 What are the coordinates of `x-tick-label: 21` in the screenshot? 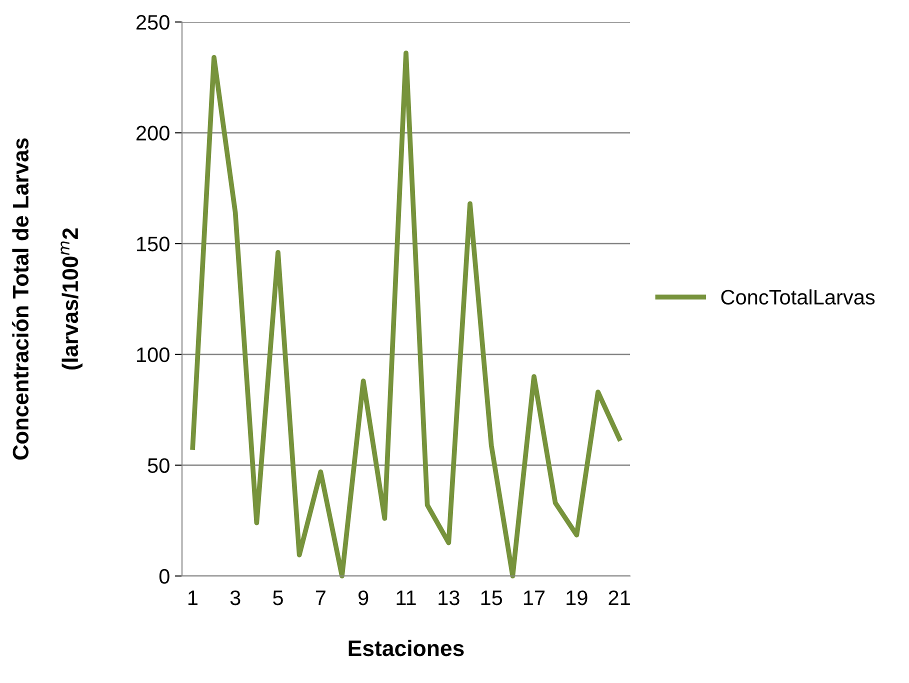 It's located at (619, 597).